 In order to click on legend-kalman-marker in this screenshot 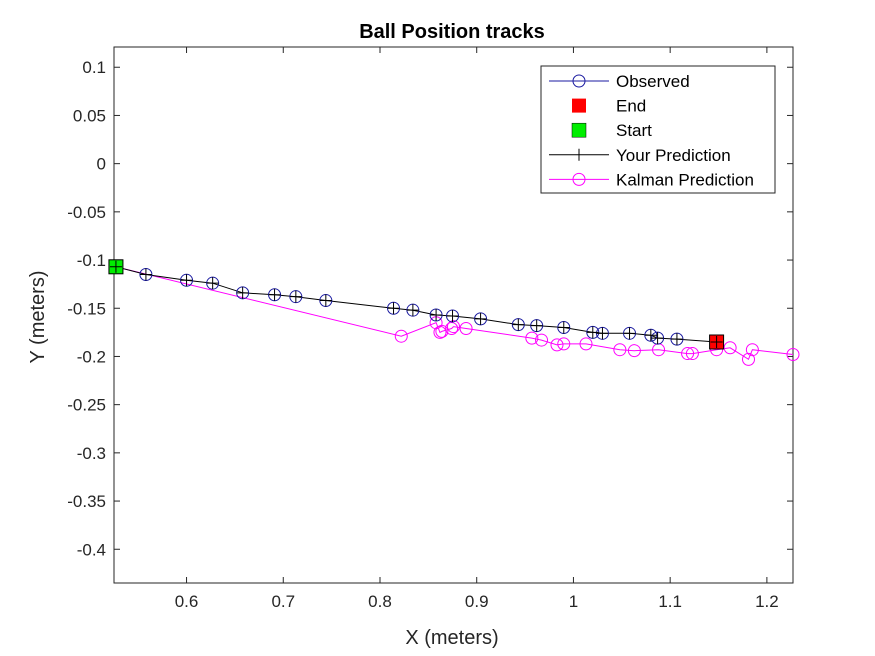, I will do `click(579, 179)`.